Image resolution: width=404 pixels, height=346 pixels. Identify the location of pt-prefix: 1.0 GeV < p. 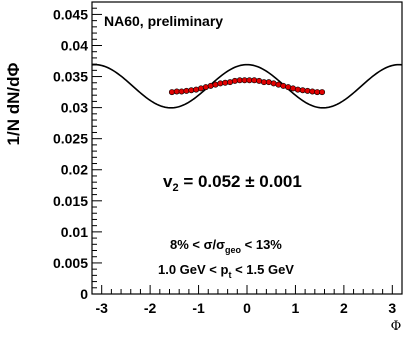
(193, 269).